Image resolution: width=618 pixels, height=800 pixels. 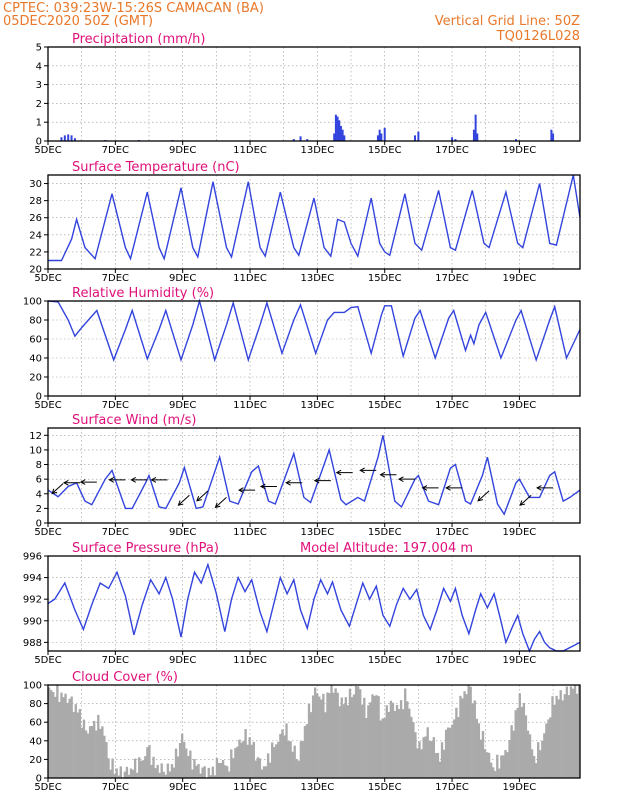 What do you see at coordinates (452, 278) in the screenshot?
I see `x-tick-label: 17DEC` at bounding box center [452, 278].